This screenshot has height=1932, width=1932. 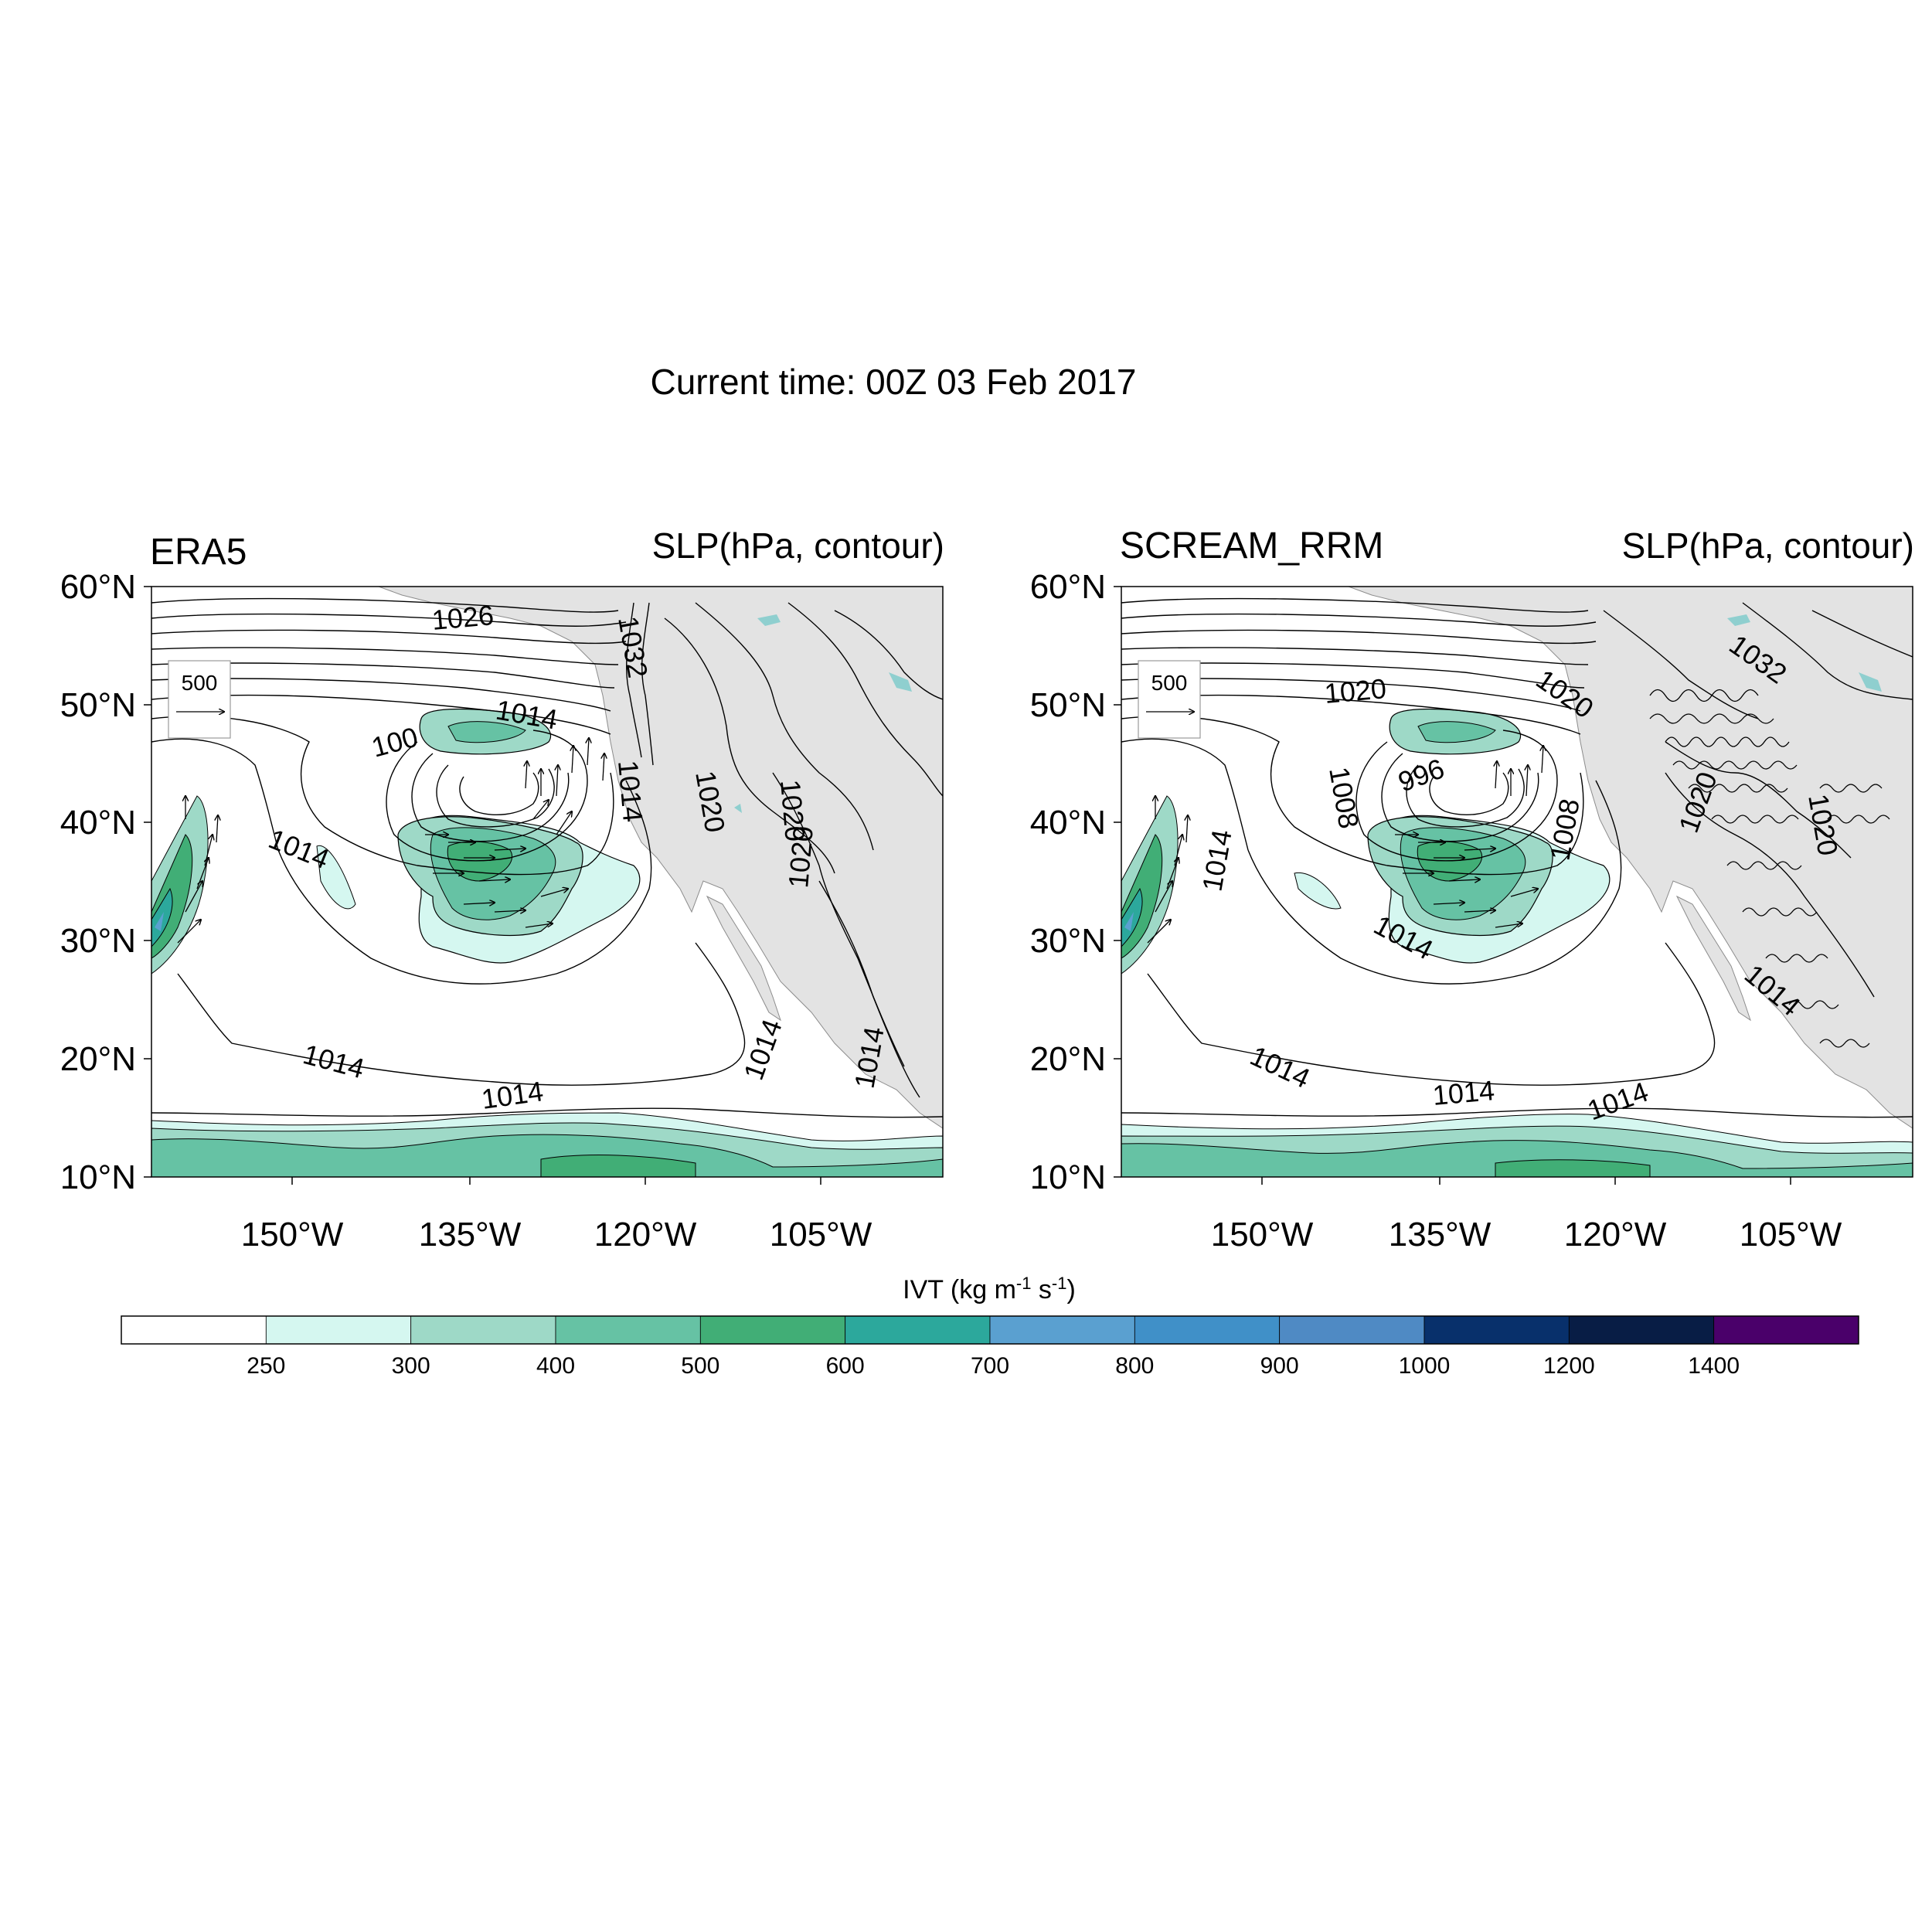 I want to click on ref-vector-label-era5: 500, so click(x=200, y=683).